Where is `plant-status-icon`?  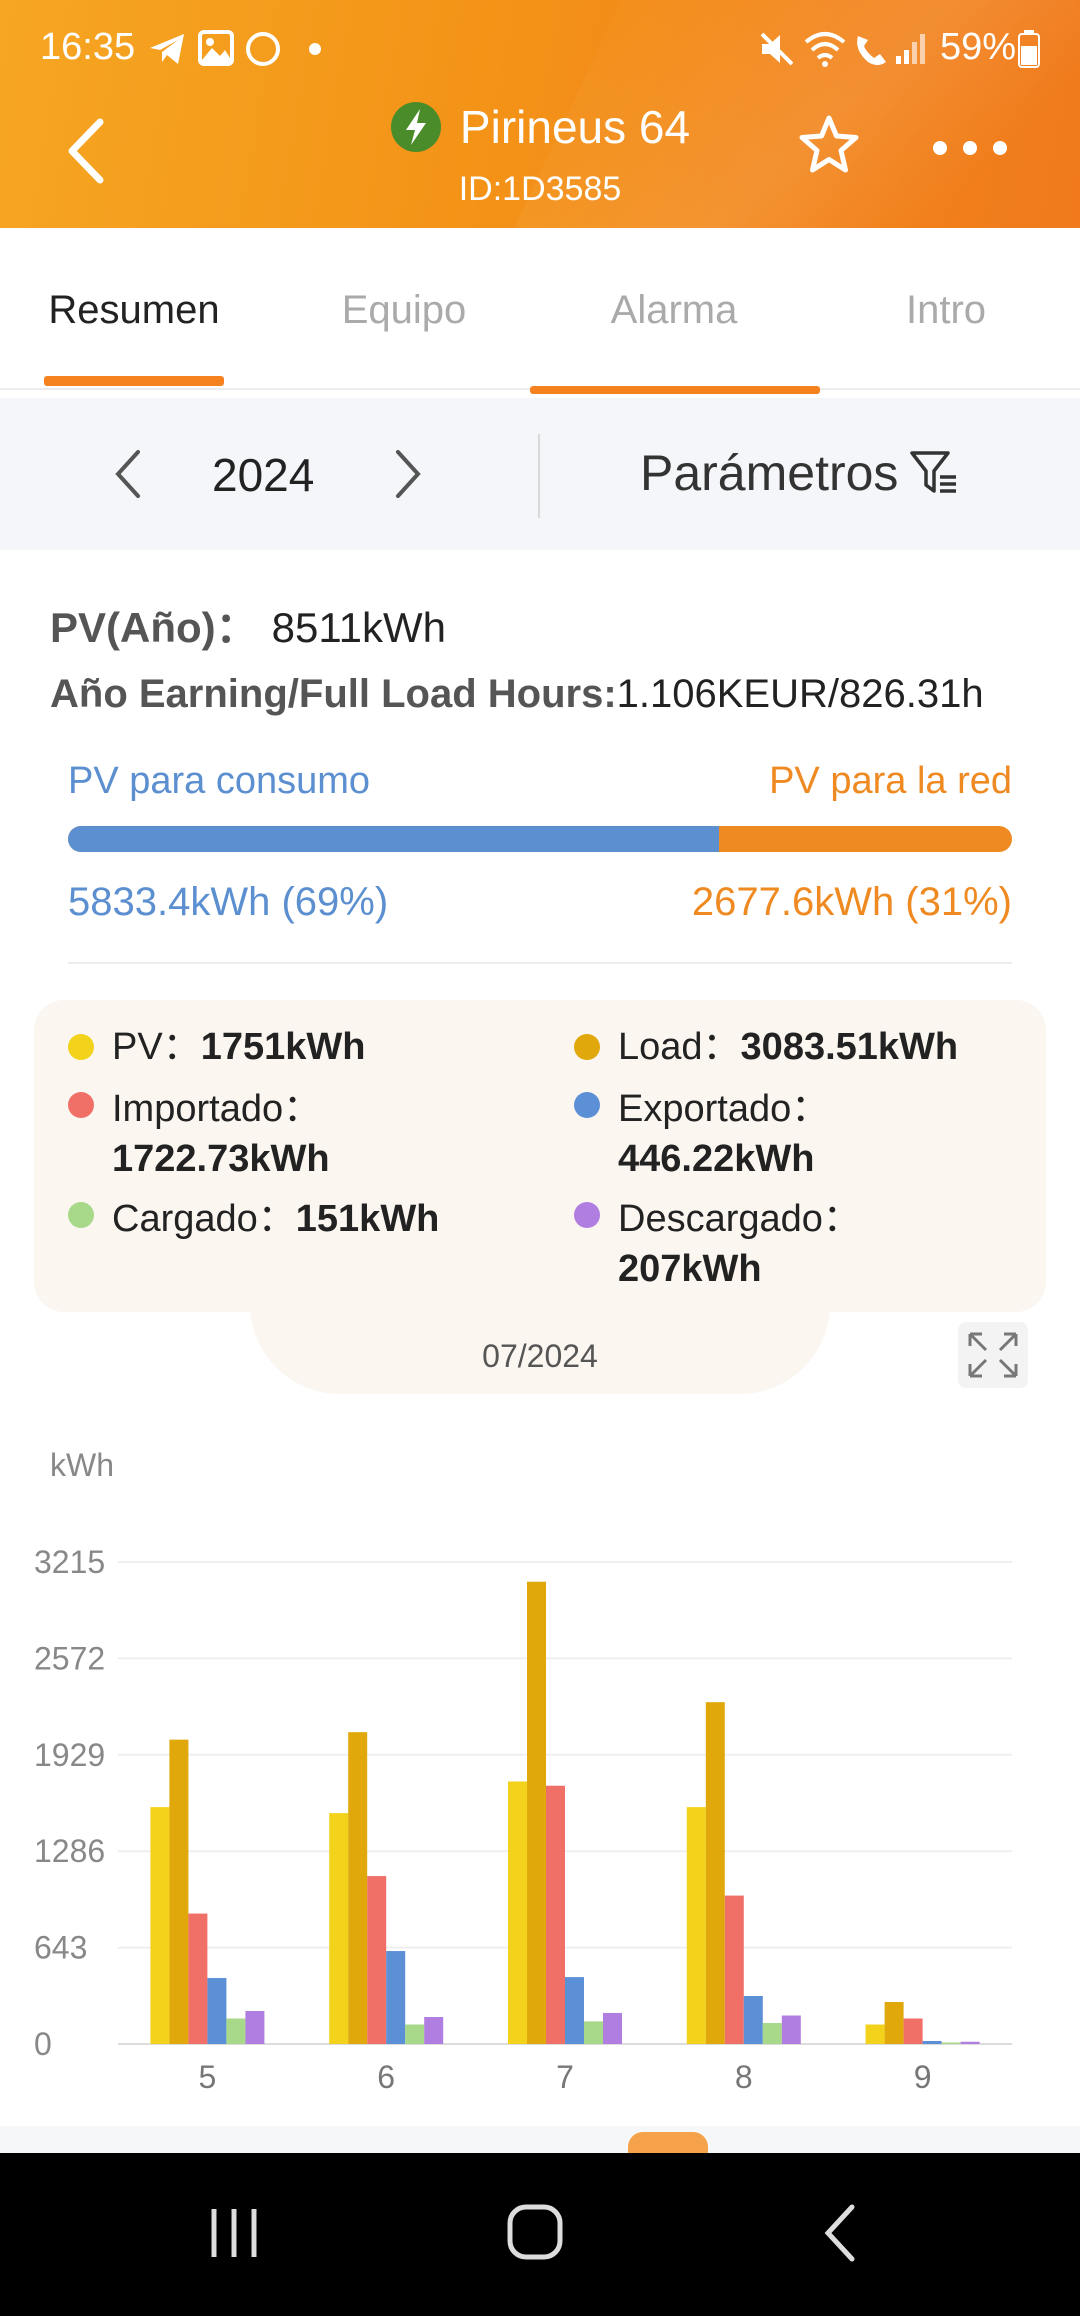 plant-status-icon is located at coordinates (415, 127).